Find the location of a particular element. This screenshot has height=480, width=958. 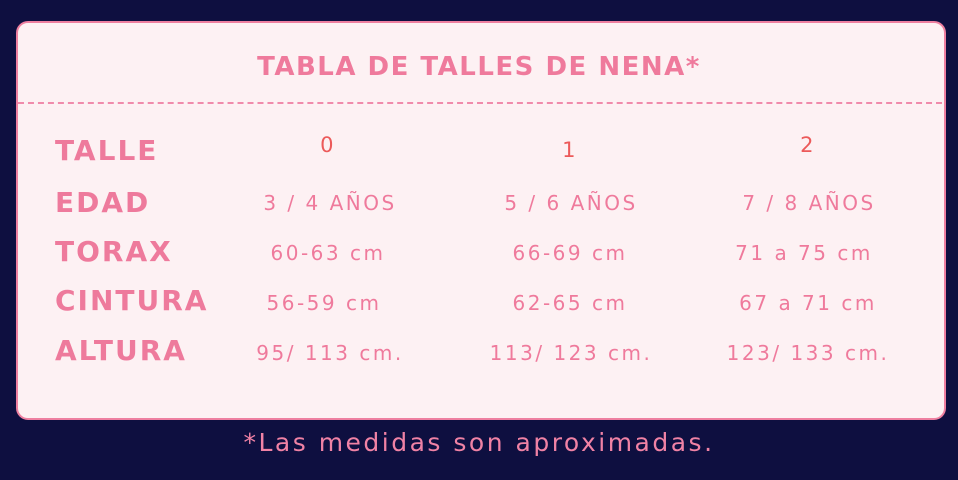

row-label-edad: EDAD is located at coordinates (103, 202).